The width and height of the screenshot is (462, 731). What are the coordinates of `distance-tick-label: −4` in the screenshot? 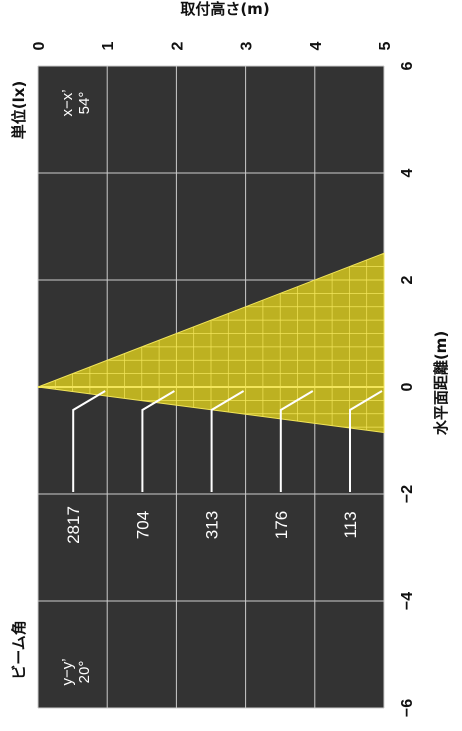 It's located at (407, 601).